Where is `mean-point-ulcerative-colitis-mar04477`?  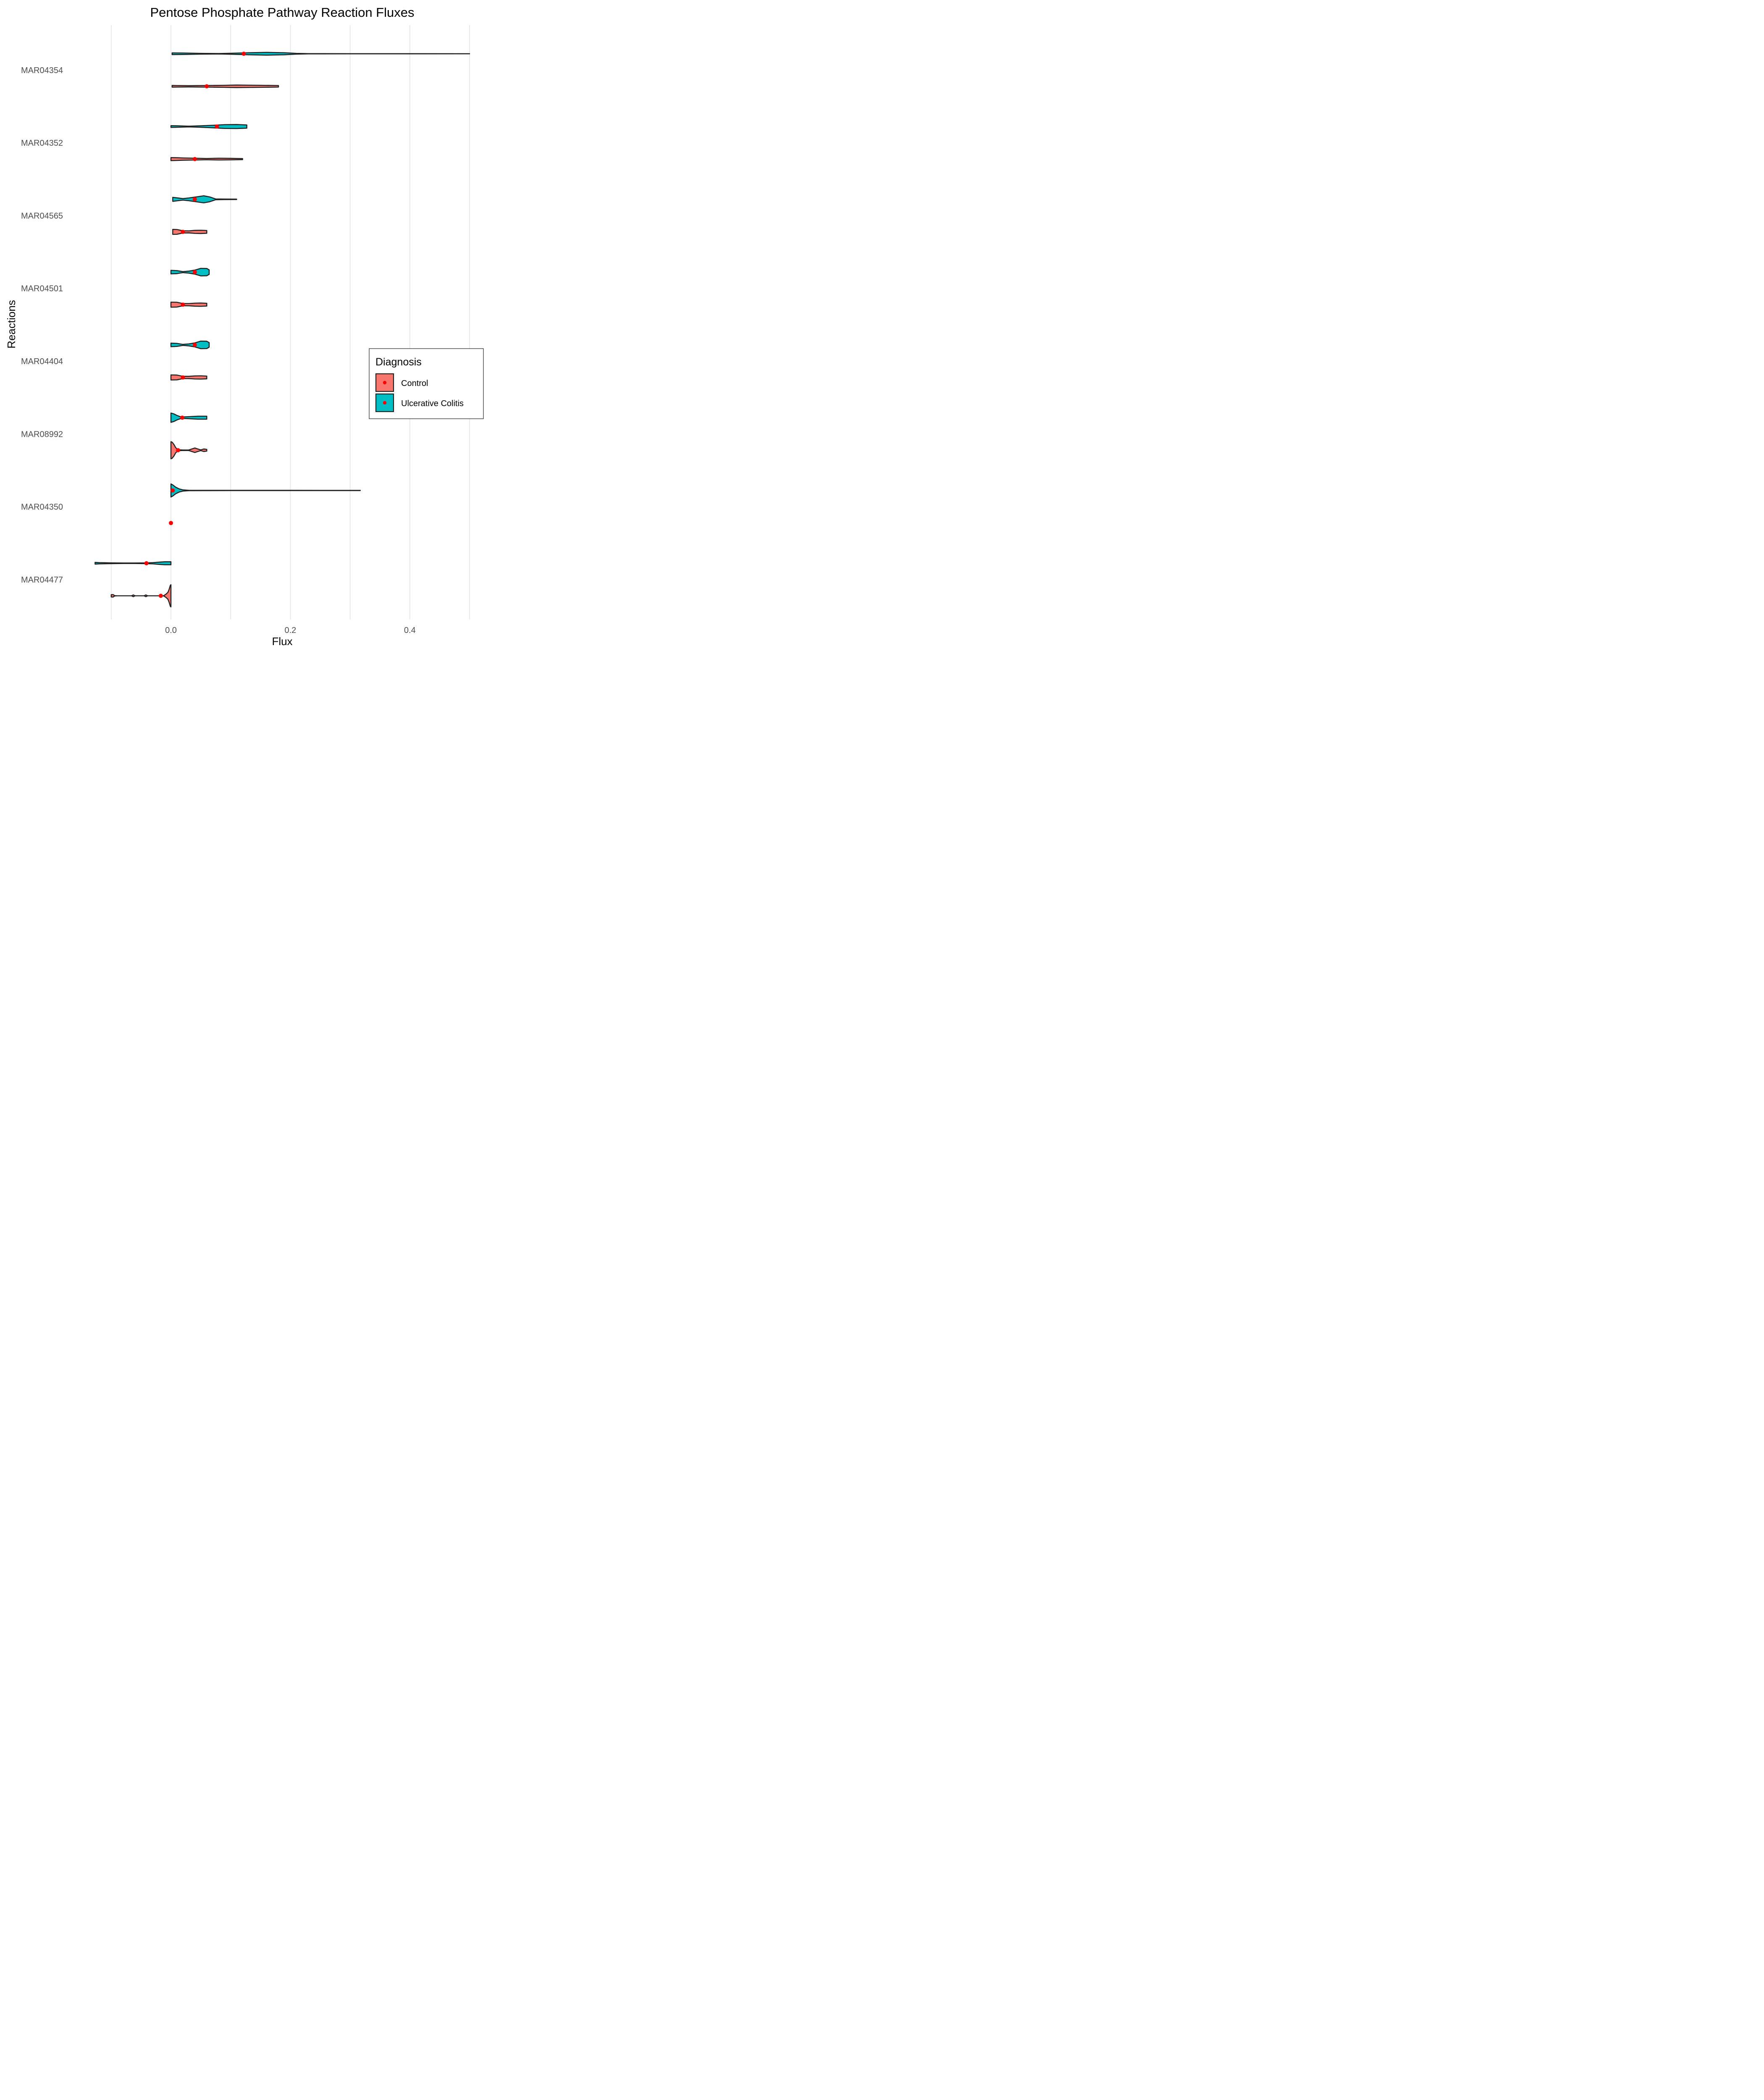 mean-point-ulcerative-colitis-mar04477 is located at coordinates (146, 563).